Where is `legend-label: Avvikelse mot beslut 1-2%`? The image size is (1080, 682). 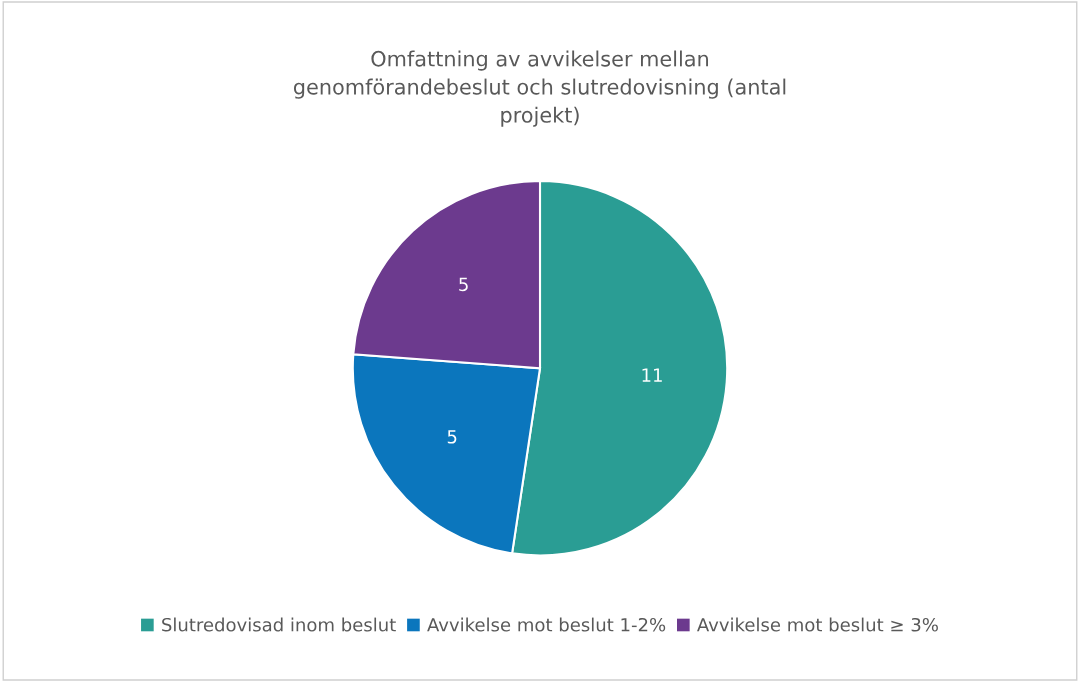
legend-label: Avvikelse mot beslut 1-2% is located at coordinates (546, 624).